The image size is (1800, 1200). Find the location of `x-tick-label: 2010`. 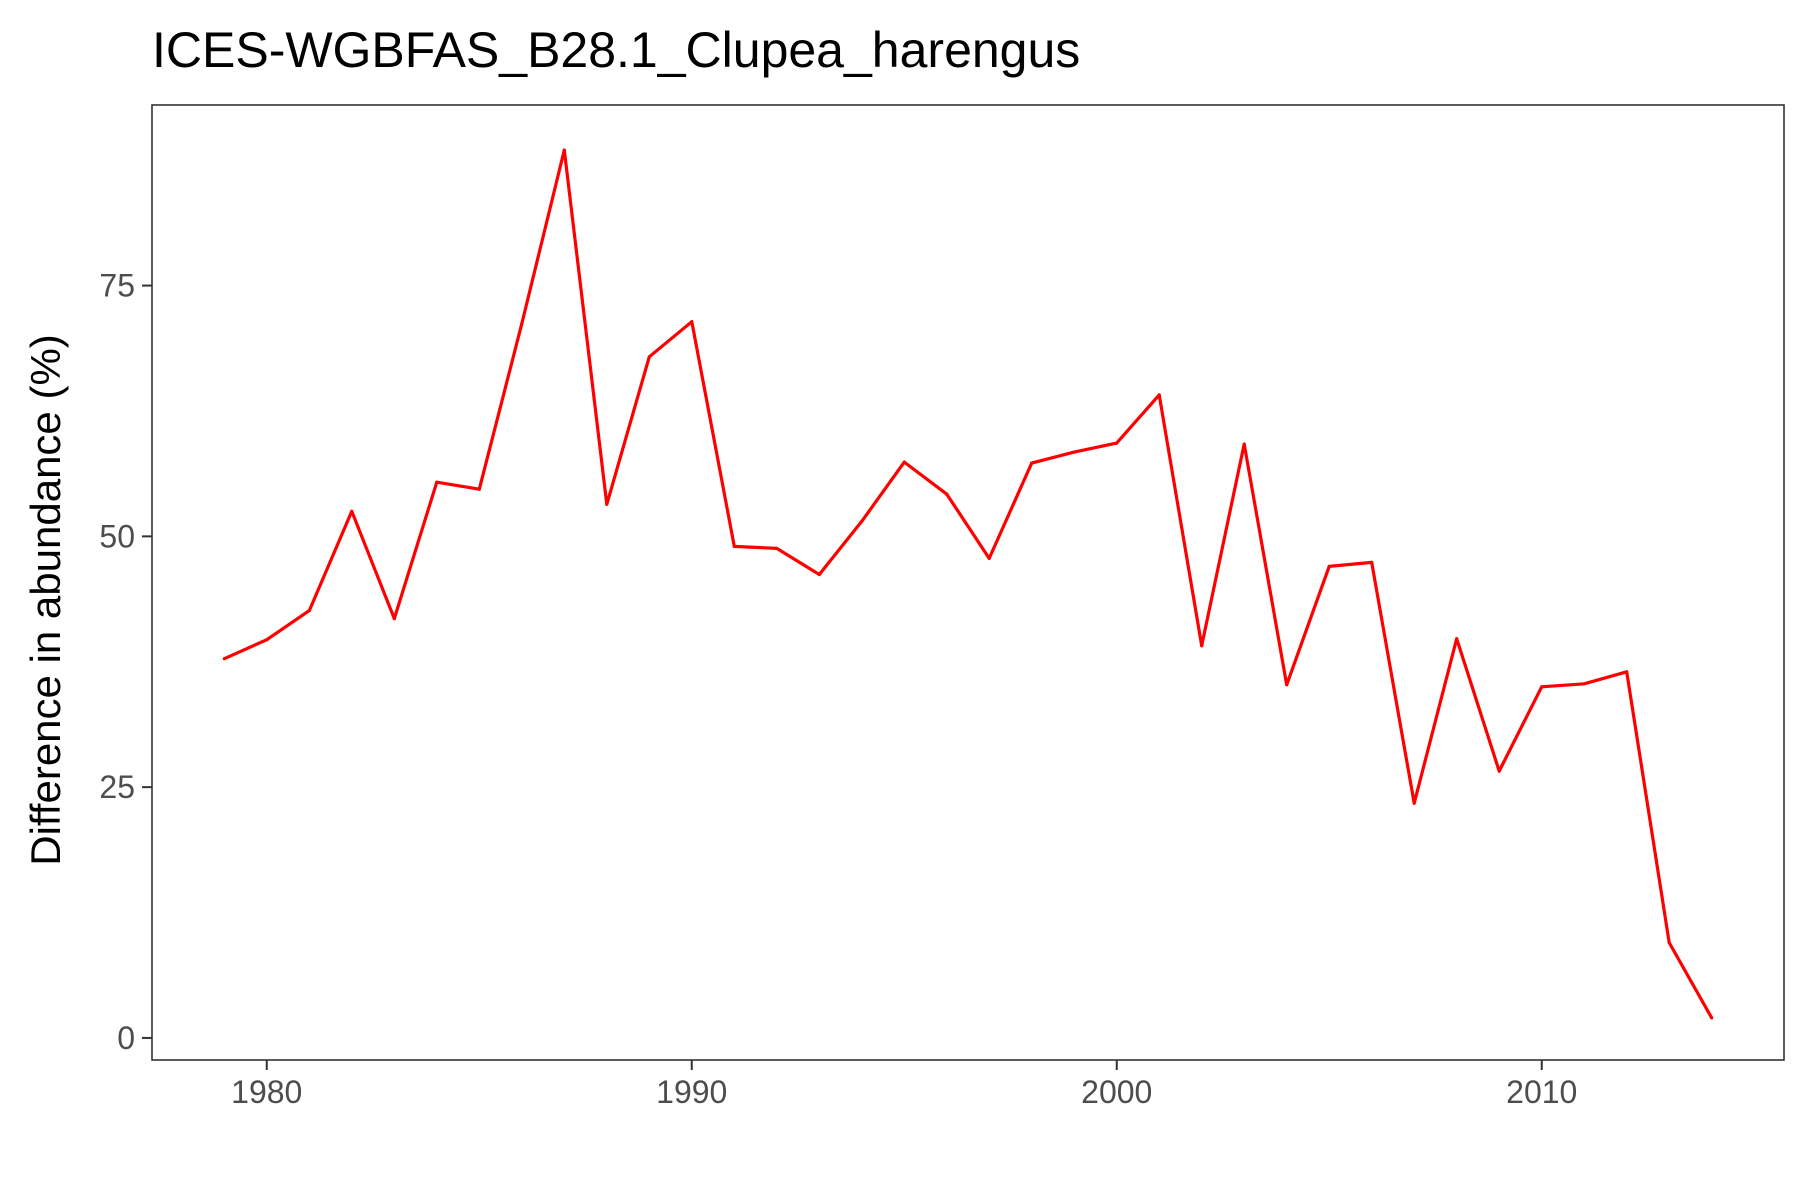

x-tick-label: 2010 is located at coordinates (1541, 1092).